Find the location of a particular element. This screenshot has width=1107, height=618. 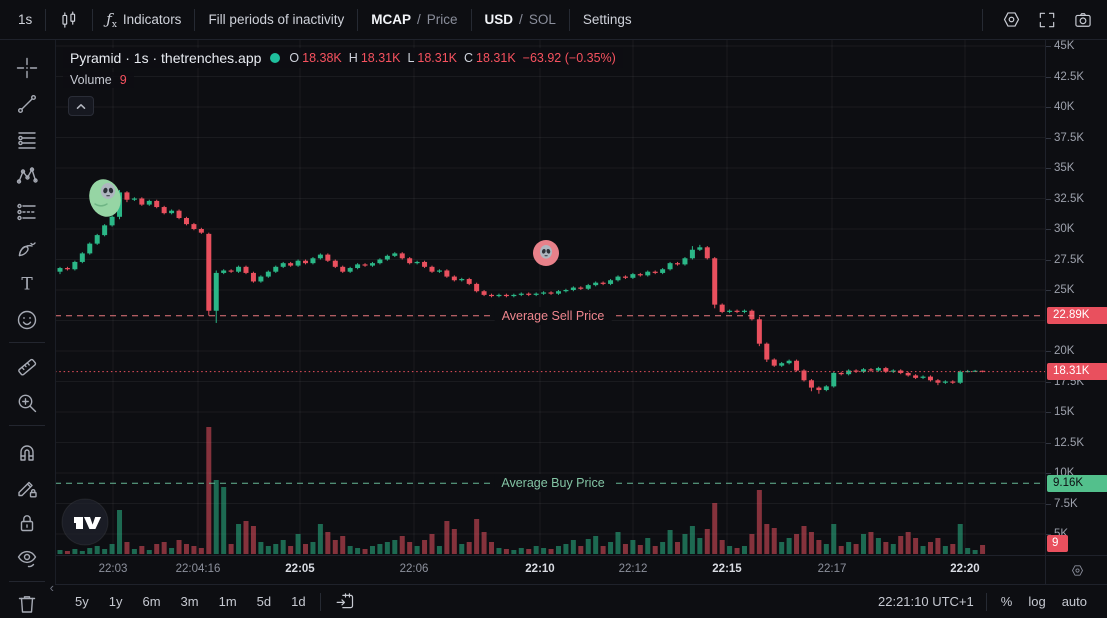

range-button-3m: 3m is located at coordinates (189, 601).